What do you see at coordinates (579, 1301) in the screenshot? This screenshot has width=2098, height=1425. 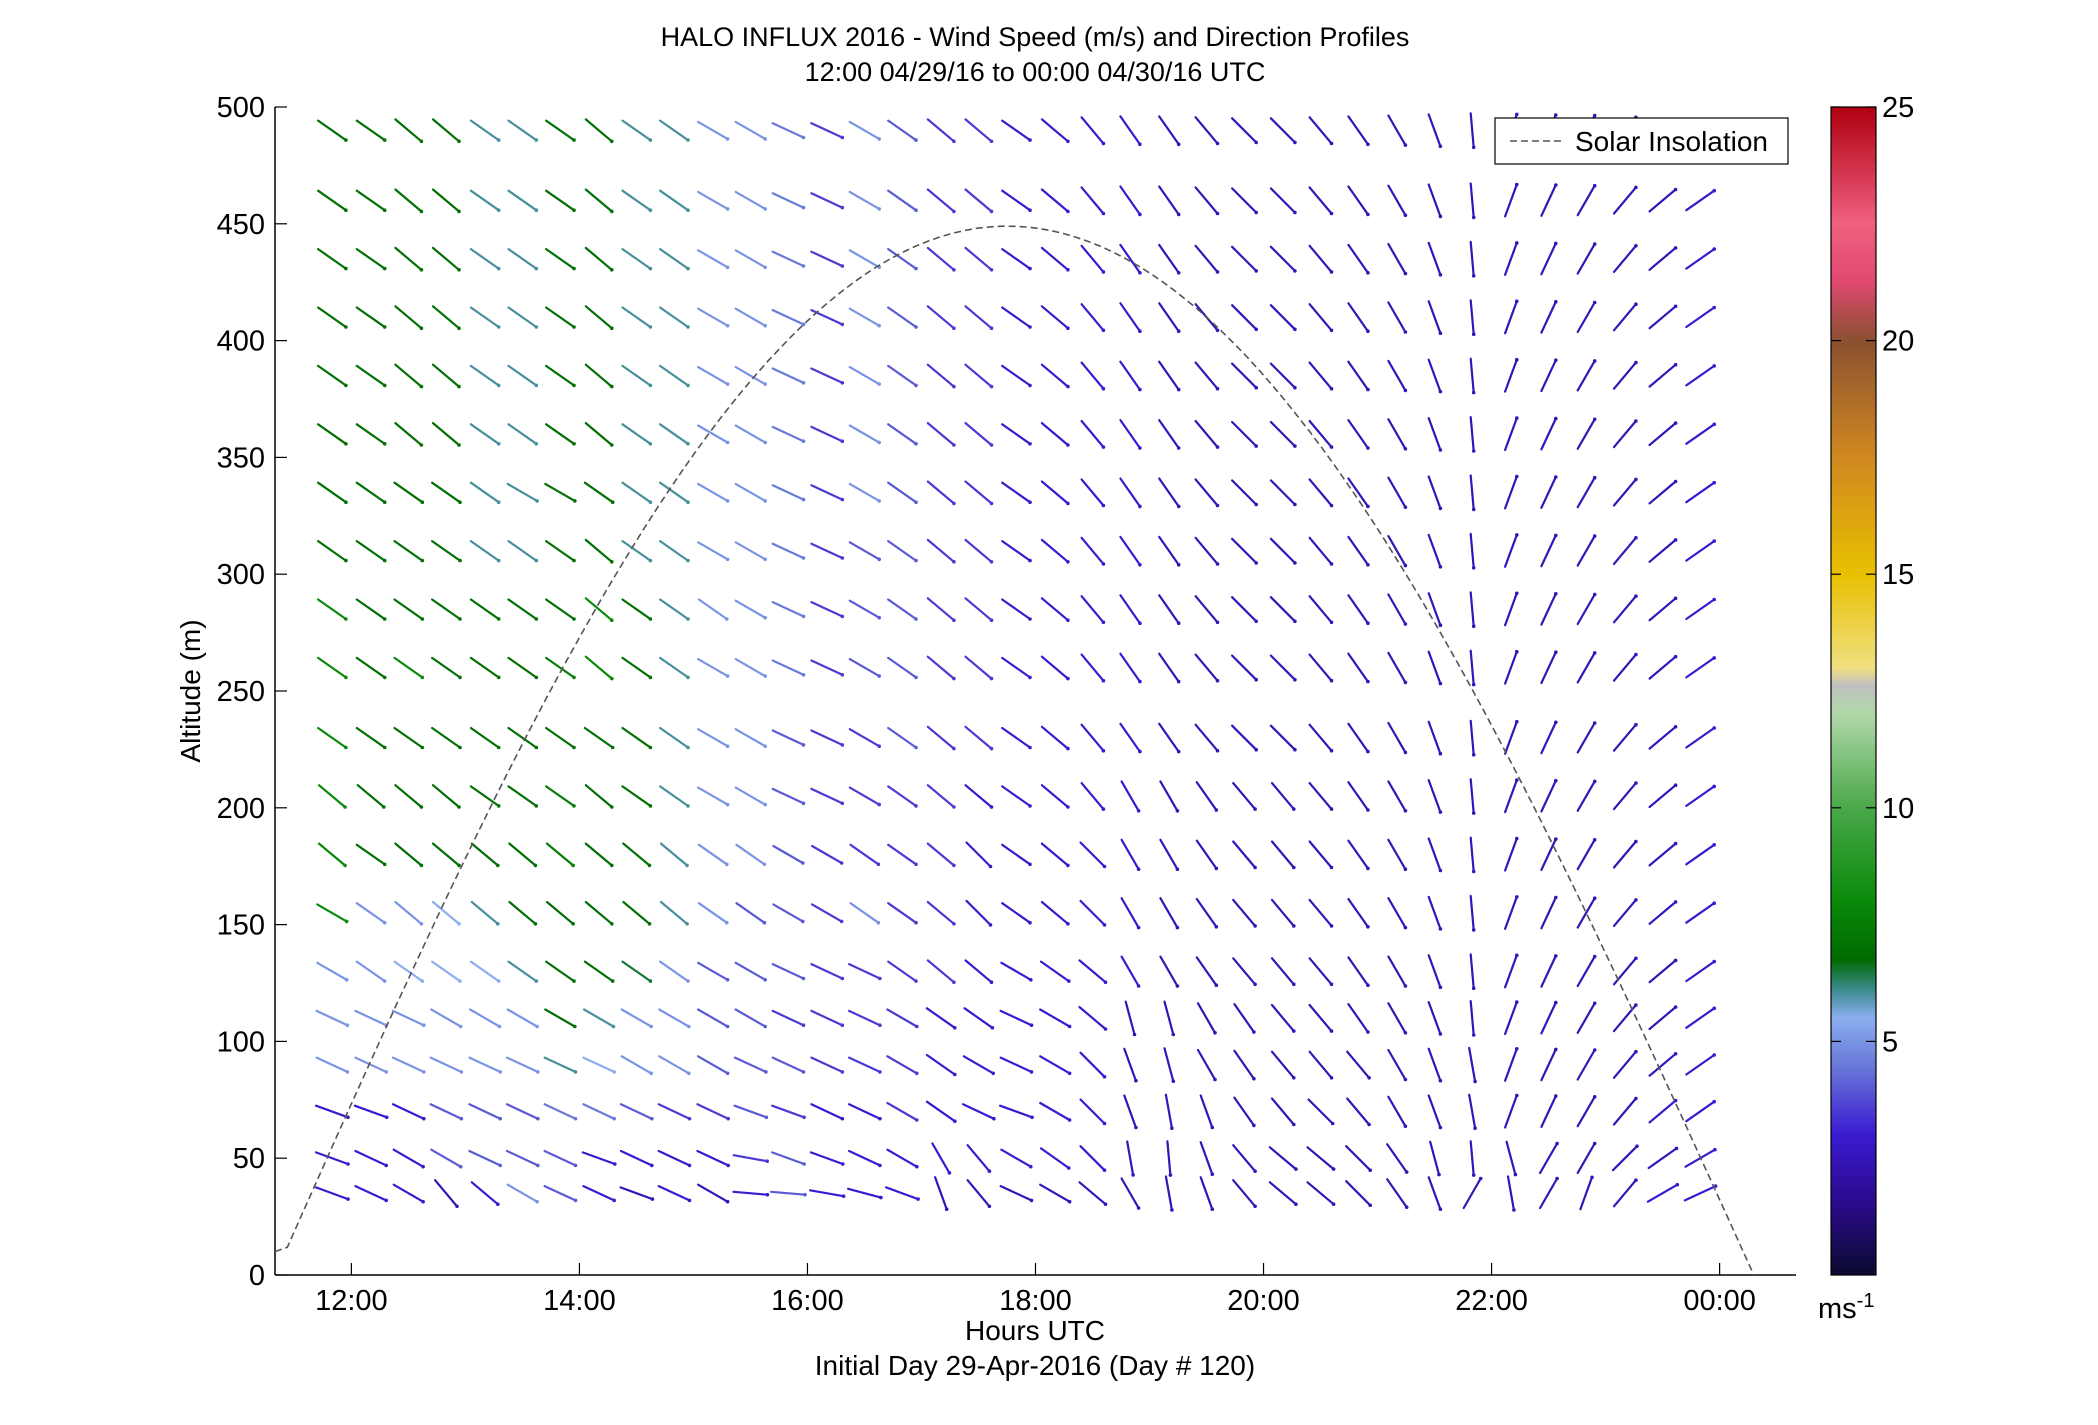 I see `x-tick-label: 14:00` at bounding box center [579, 1301].